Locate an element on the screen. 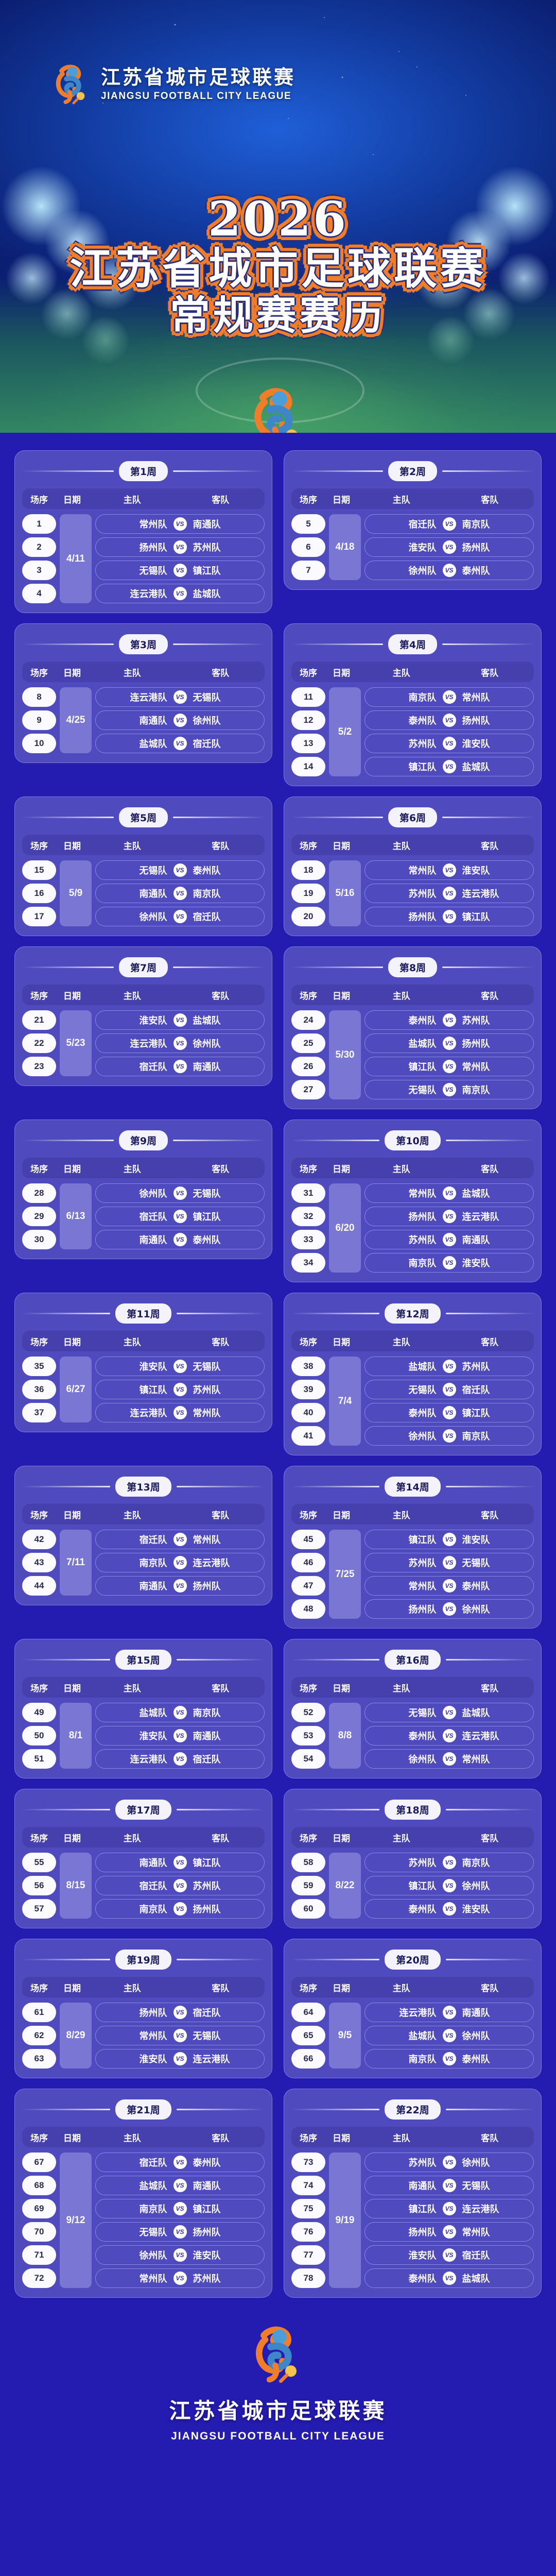 The height and width of the screenshot is (2576, 556). match-row: 盐城队 VS 扬州队 is located at coordinates (449, 1043).